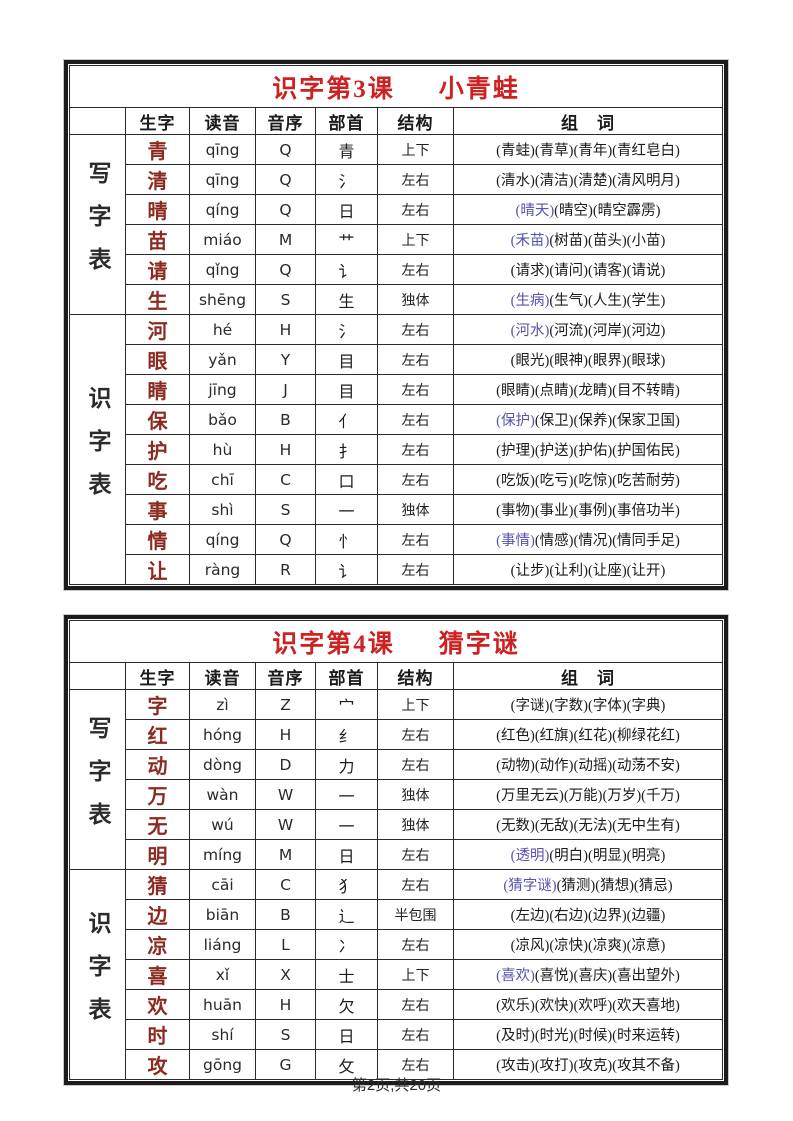 This screenshot has height=1121, width=793. What do you see at coordinates (530, 886) in the screenshot?
I see `word-item: (猜字谜)` at bounding box center [530, 886].